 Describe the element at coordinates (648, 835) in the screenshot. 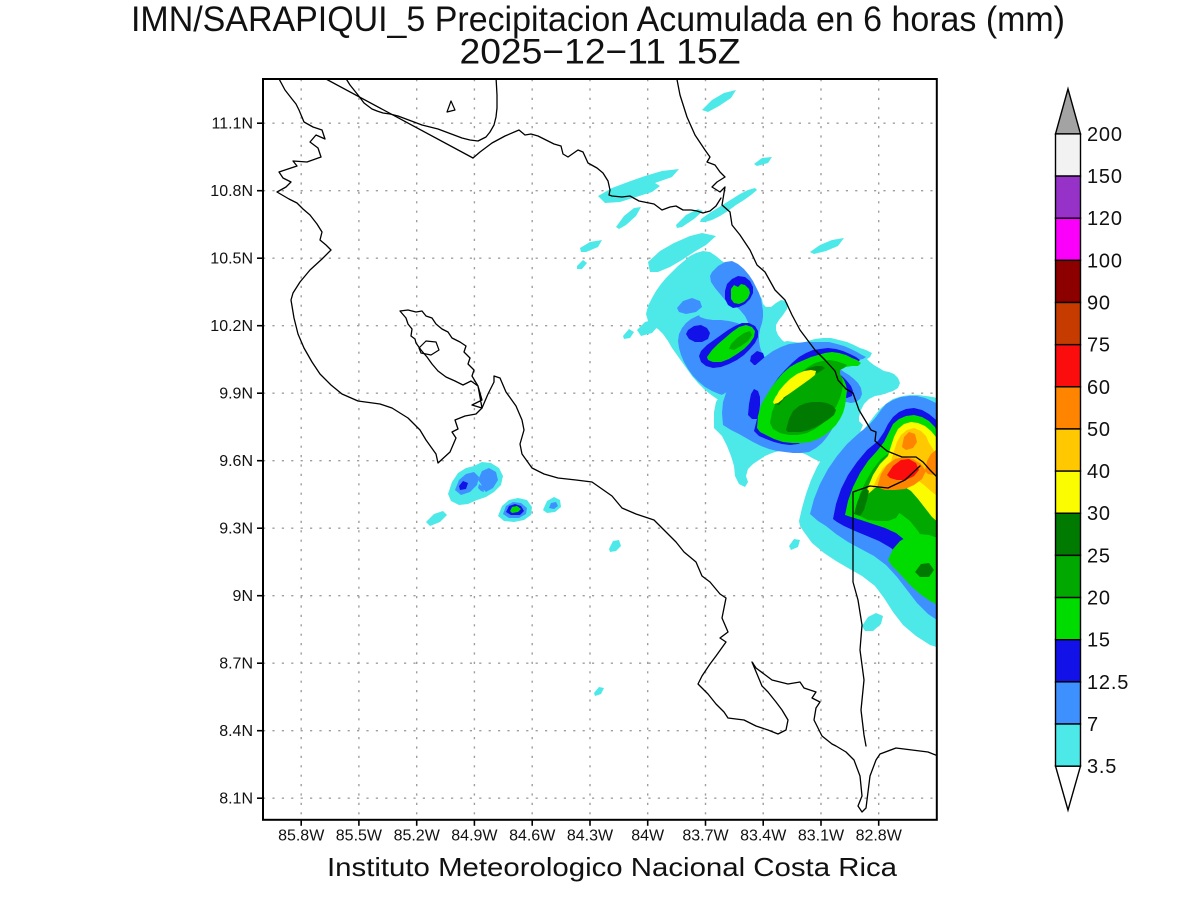

I see `svg-text: 84W` at that location.